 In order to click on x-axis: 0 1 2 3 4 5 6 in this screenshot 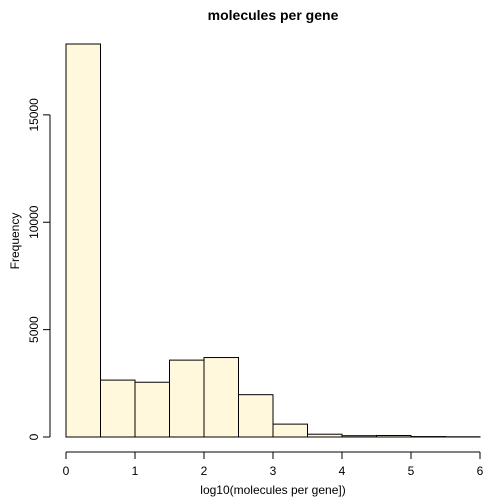, I will do `click(273, 464)`.